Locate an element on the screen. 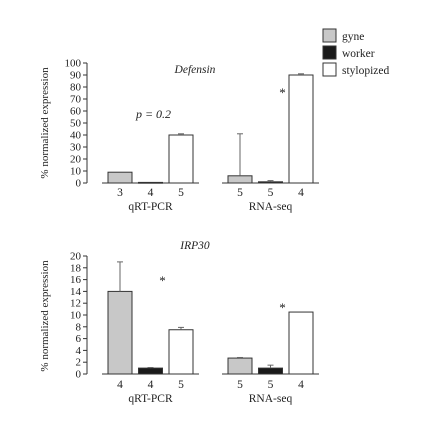  y-tick-label: 80 is located at coordinates (76, 88).